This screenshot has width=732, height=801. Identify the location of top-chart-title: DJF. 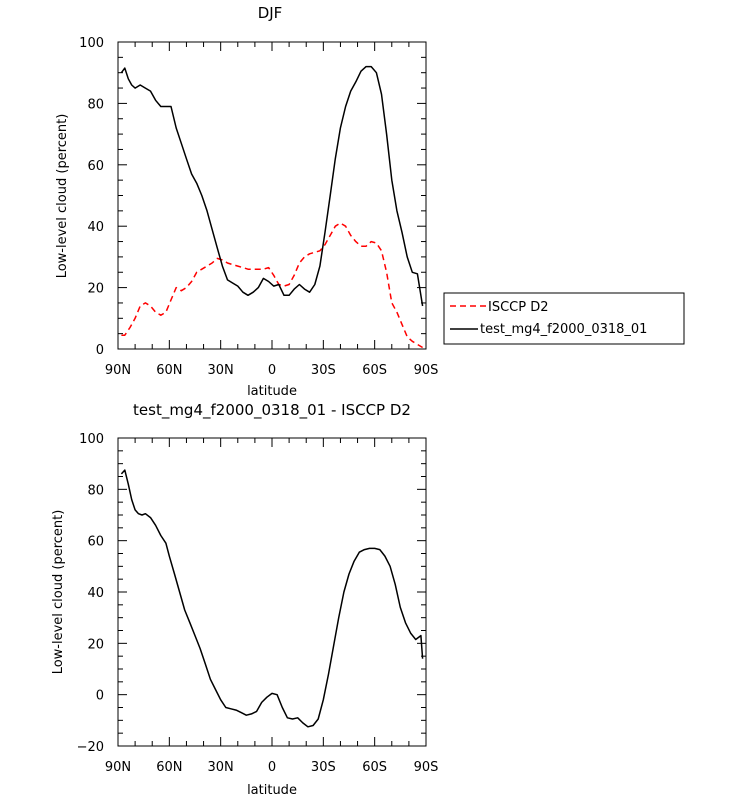
(270, 13).